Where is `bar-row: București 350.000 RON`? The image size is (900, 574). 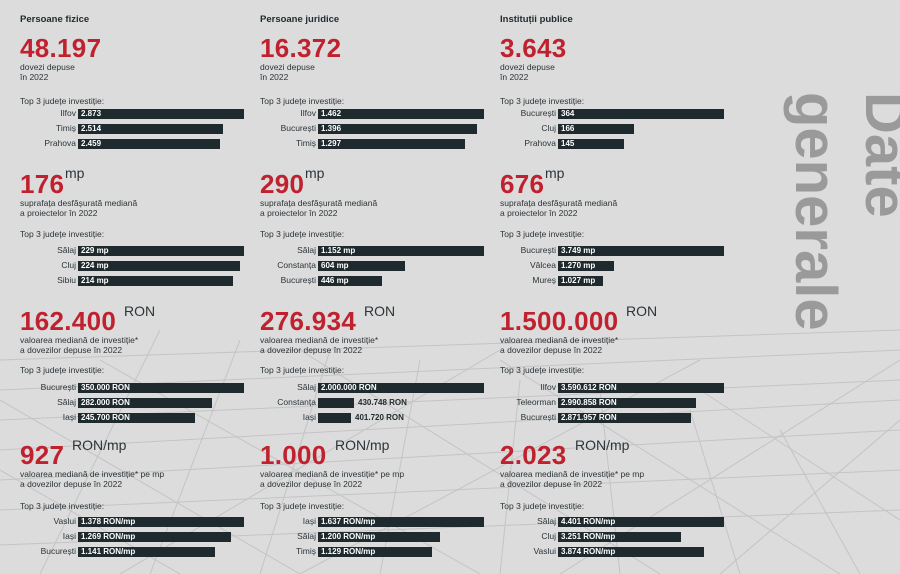 bar-row: București 350.000 RON is located at coordinates (140, 387).